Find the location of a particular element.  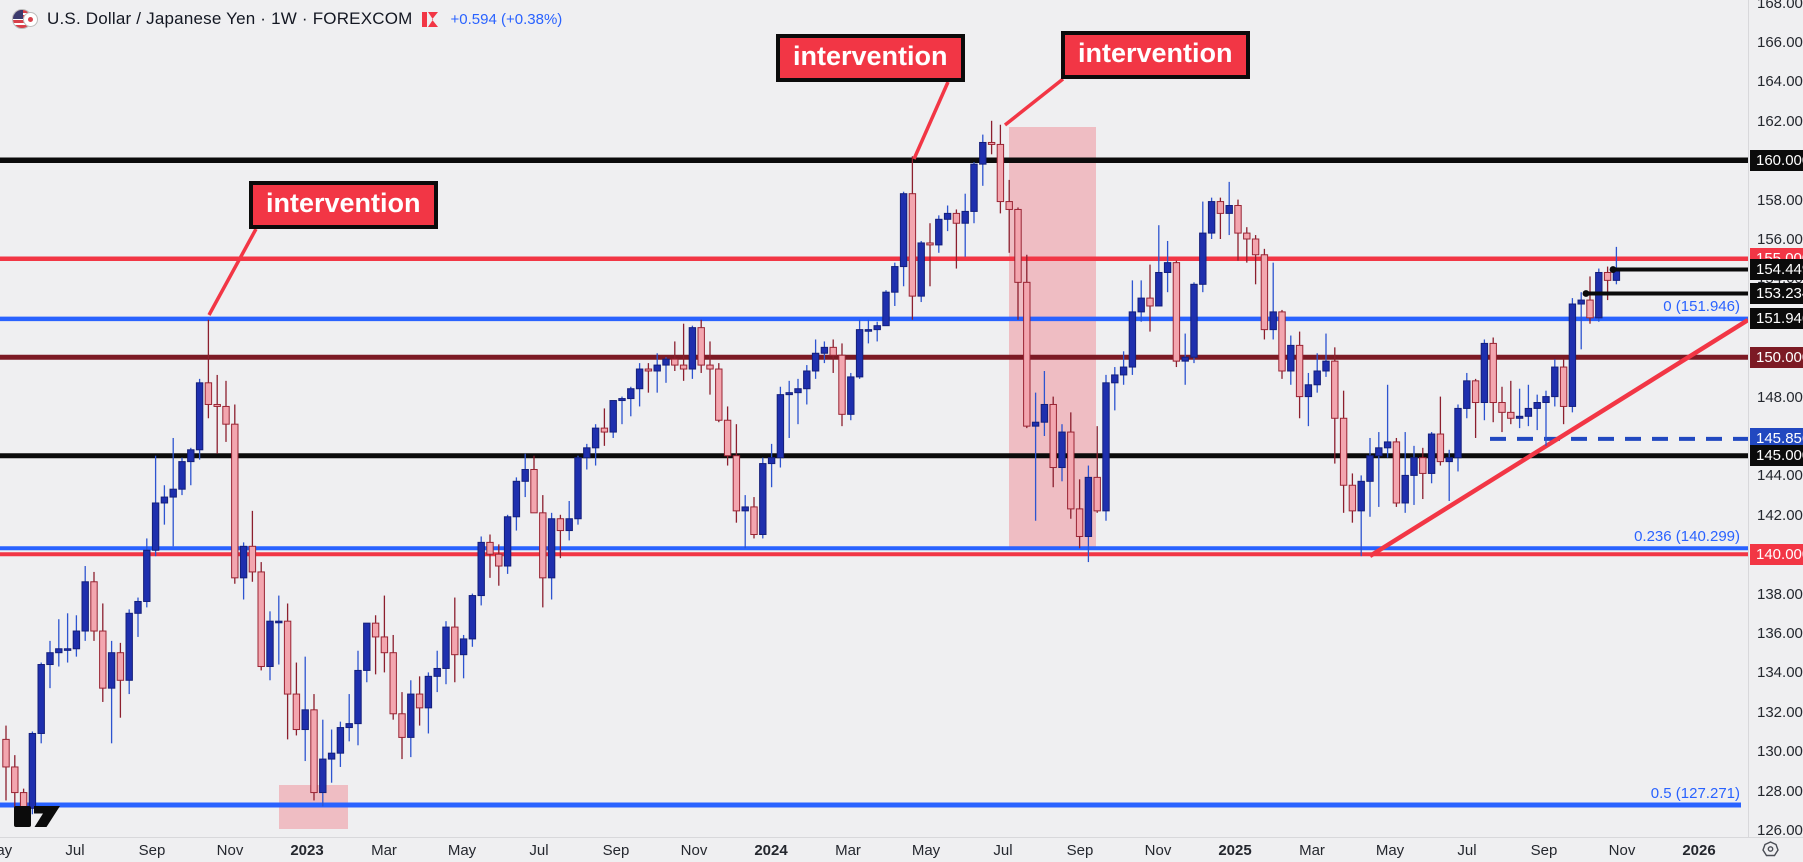

price-tick: 166.000 is located at coordinates (1780, 42).